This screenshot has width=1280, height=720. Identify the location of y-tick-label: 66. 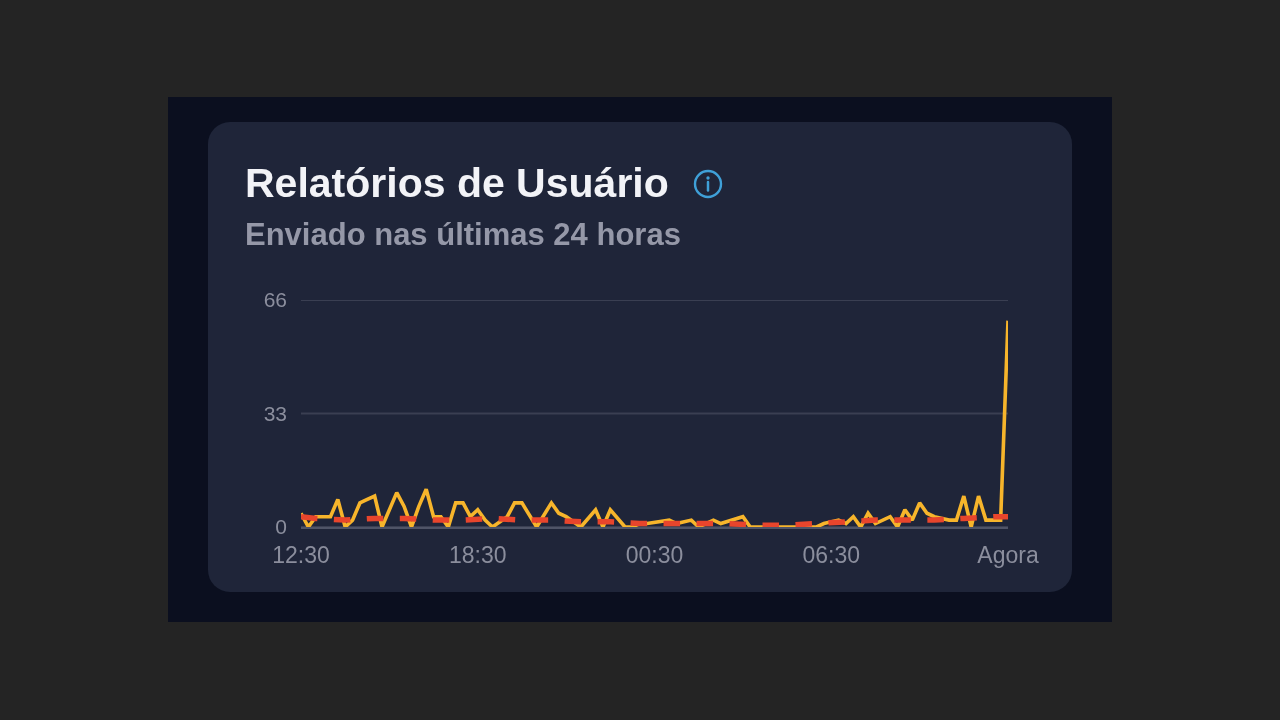
(275, 300).